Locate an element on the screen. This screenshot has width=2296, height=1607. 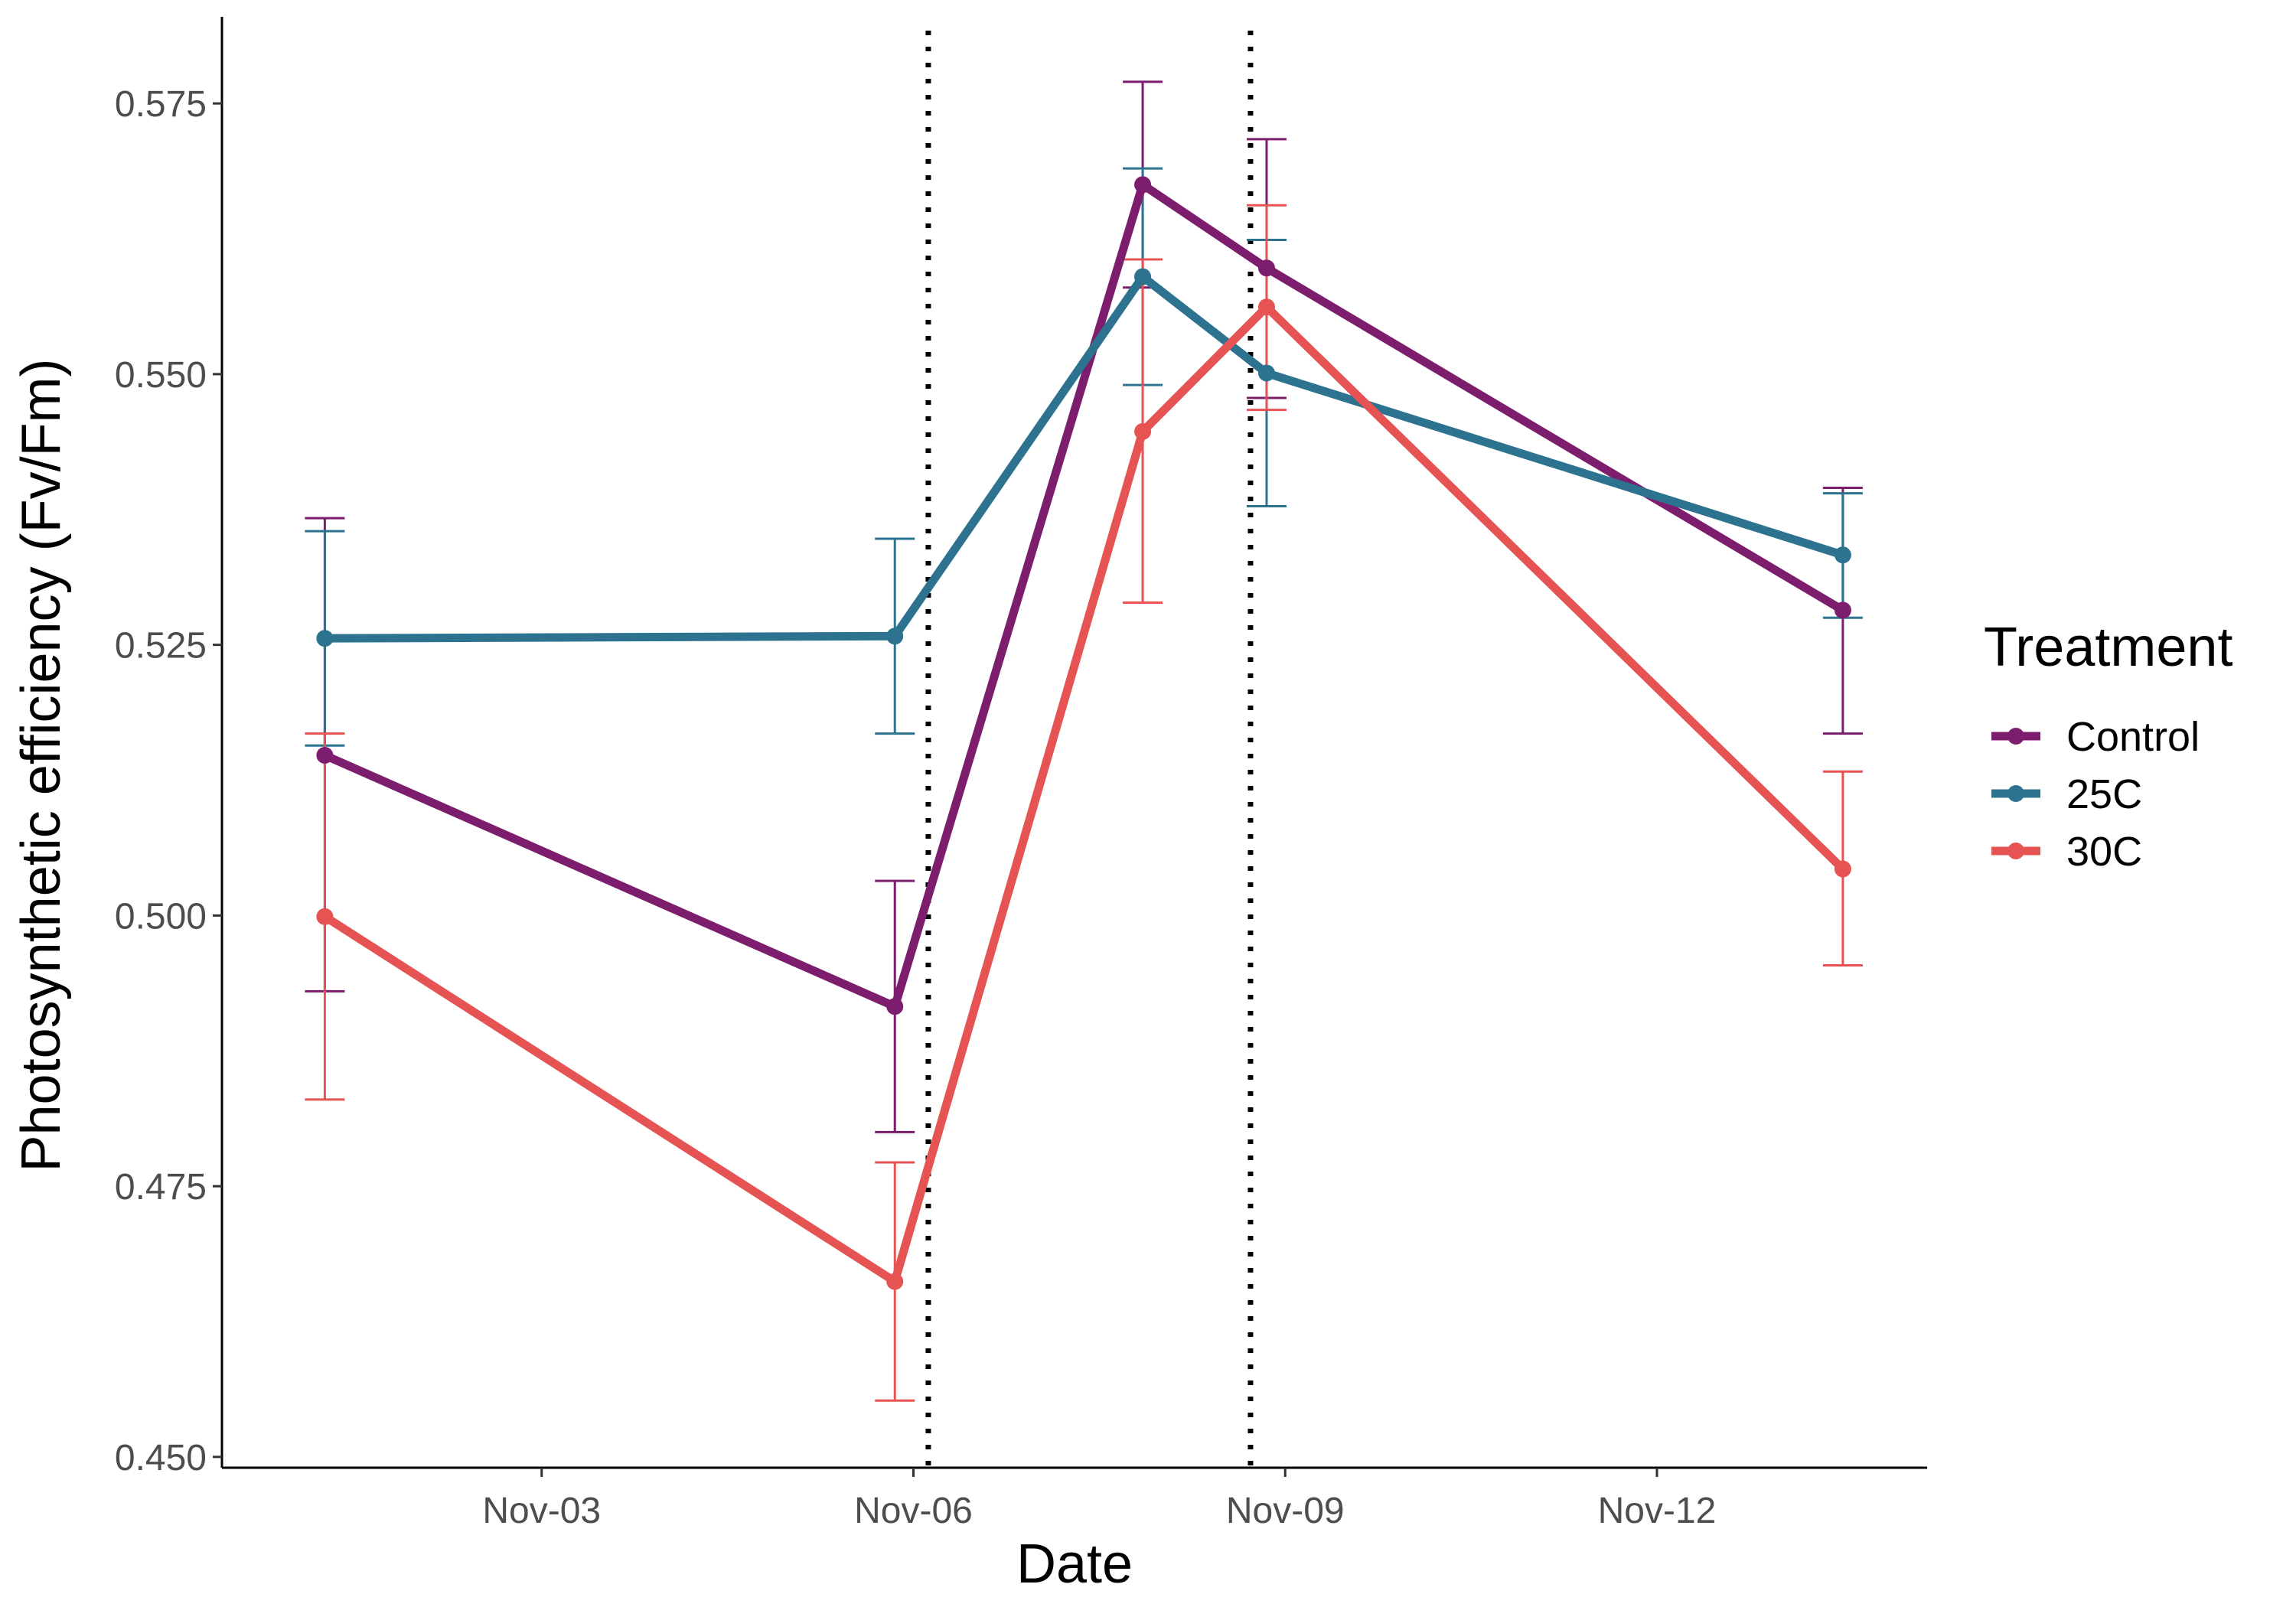
series-line-25C is located at coordinates (1084, 458).